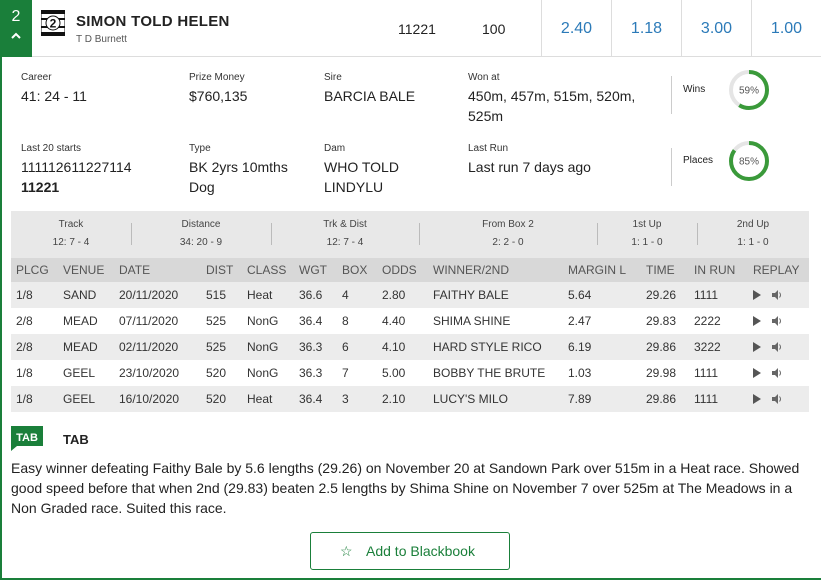  Describe the element at coordinates (694, 89) in the screenshot. I see `wins-label: Wins` at that location.